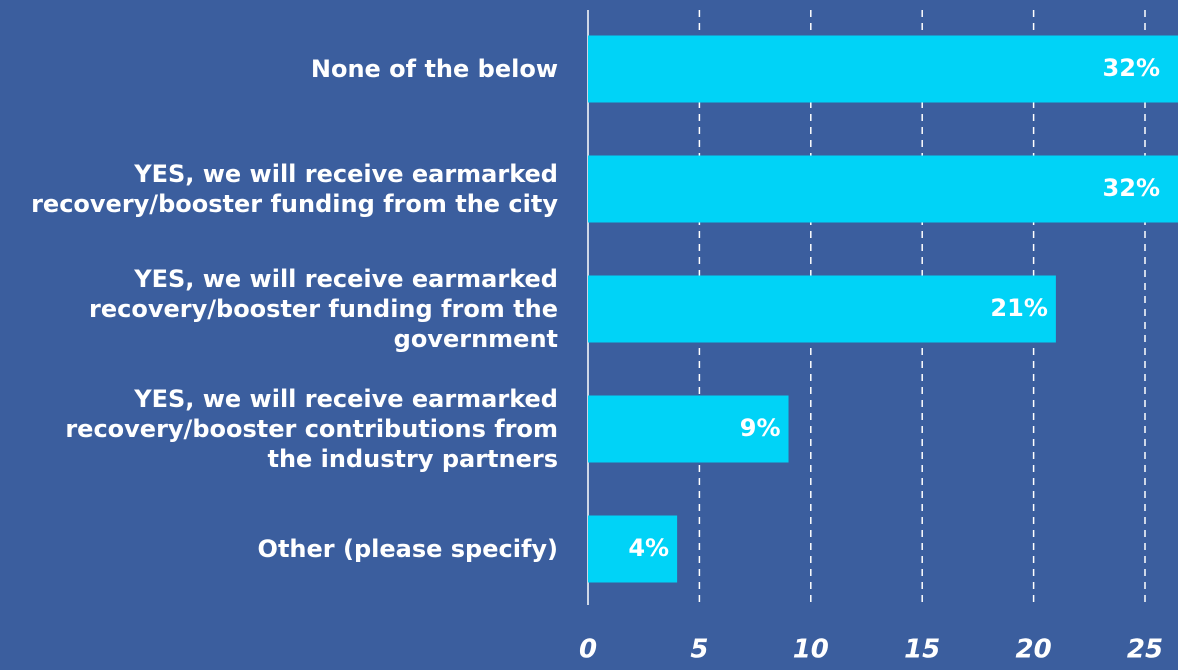  What do you see at coordinates (1018, 308) in the screenshot?
I see `value-label: 21%` at bounding box center [1018, 308].